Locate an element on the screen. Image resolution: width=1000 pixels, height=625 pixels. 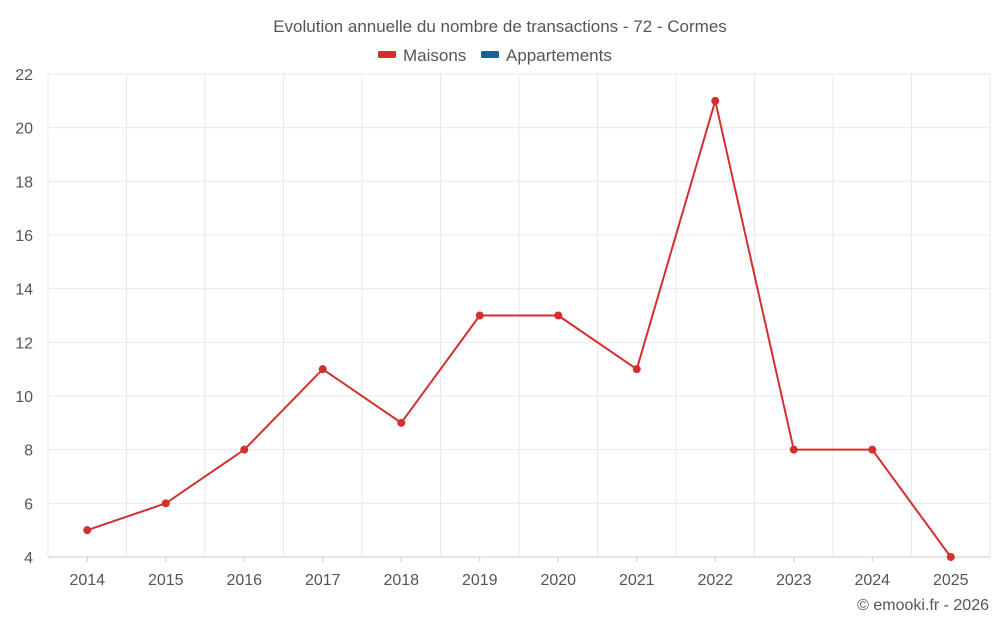
data-point-maisons-2021 is located at coordinates (636, 369).